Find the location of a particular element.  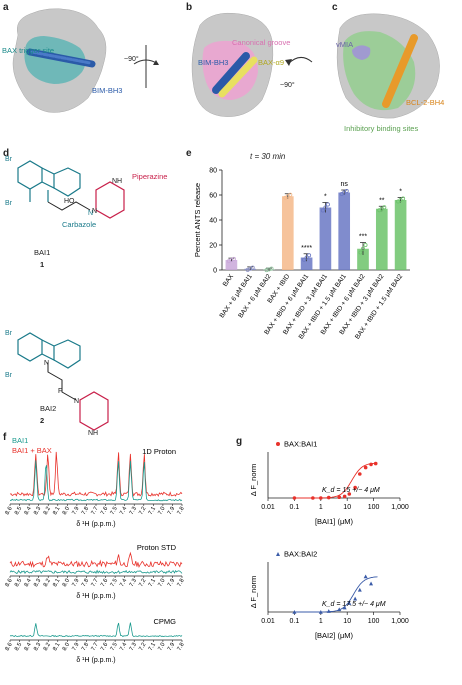

f-x-tick-label: 8.3 is located at coordinates (37, 583).